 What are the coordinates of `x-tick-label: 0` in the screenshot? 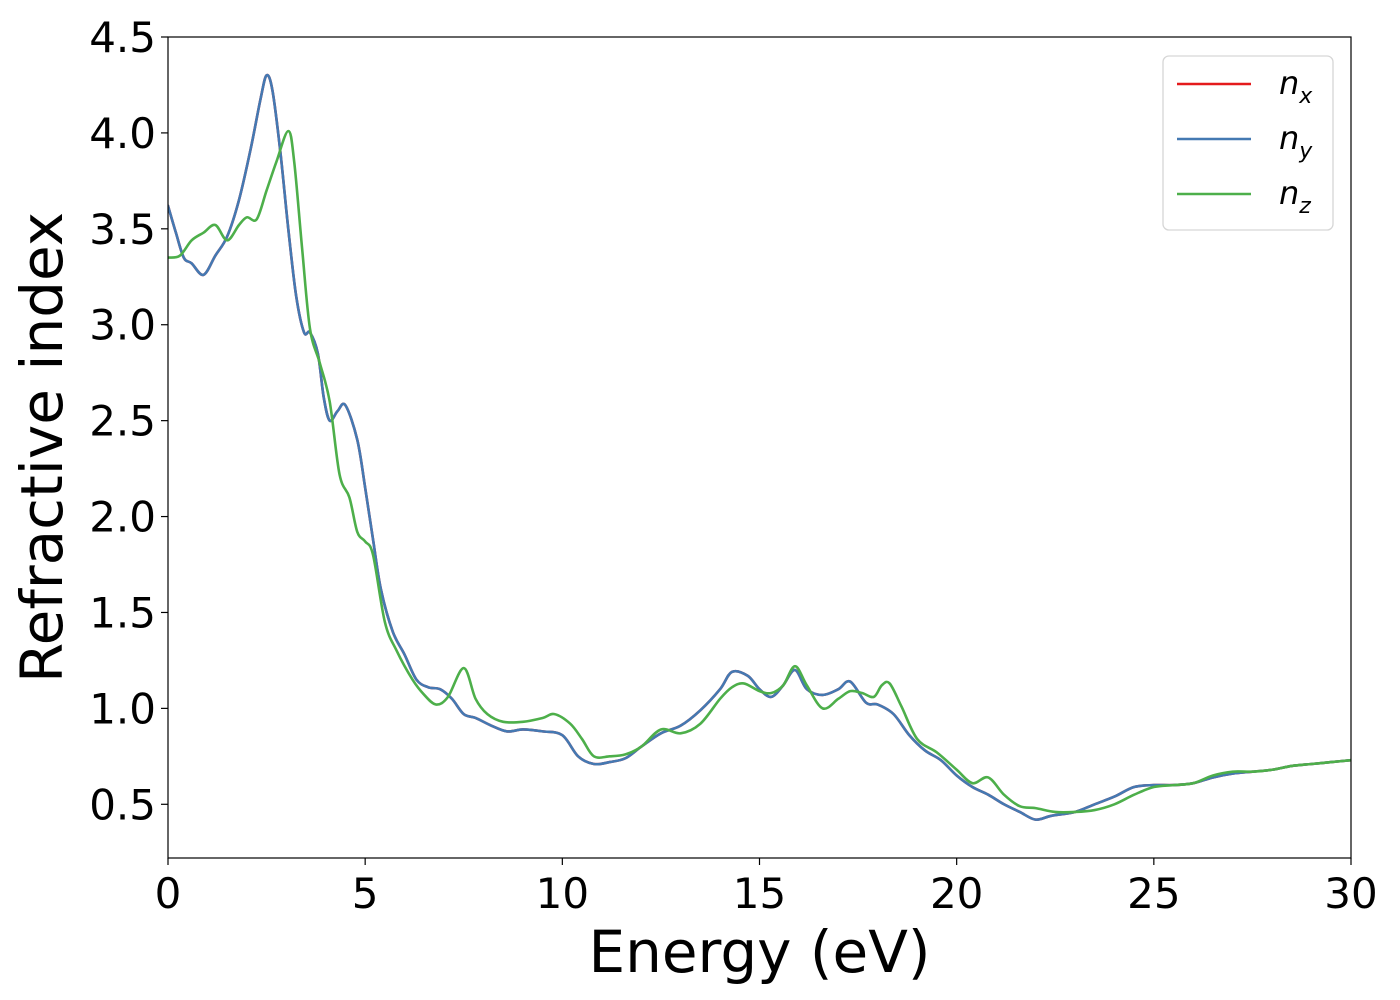 It's located at (168, 893).